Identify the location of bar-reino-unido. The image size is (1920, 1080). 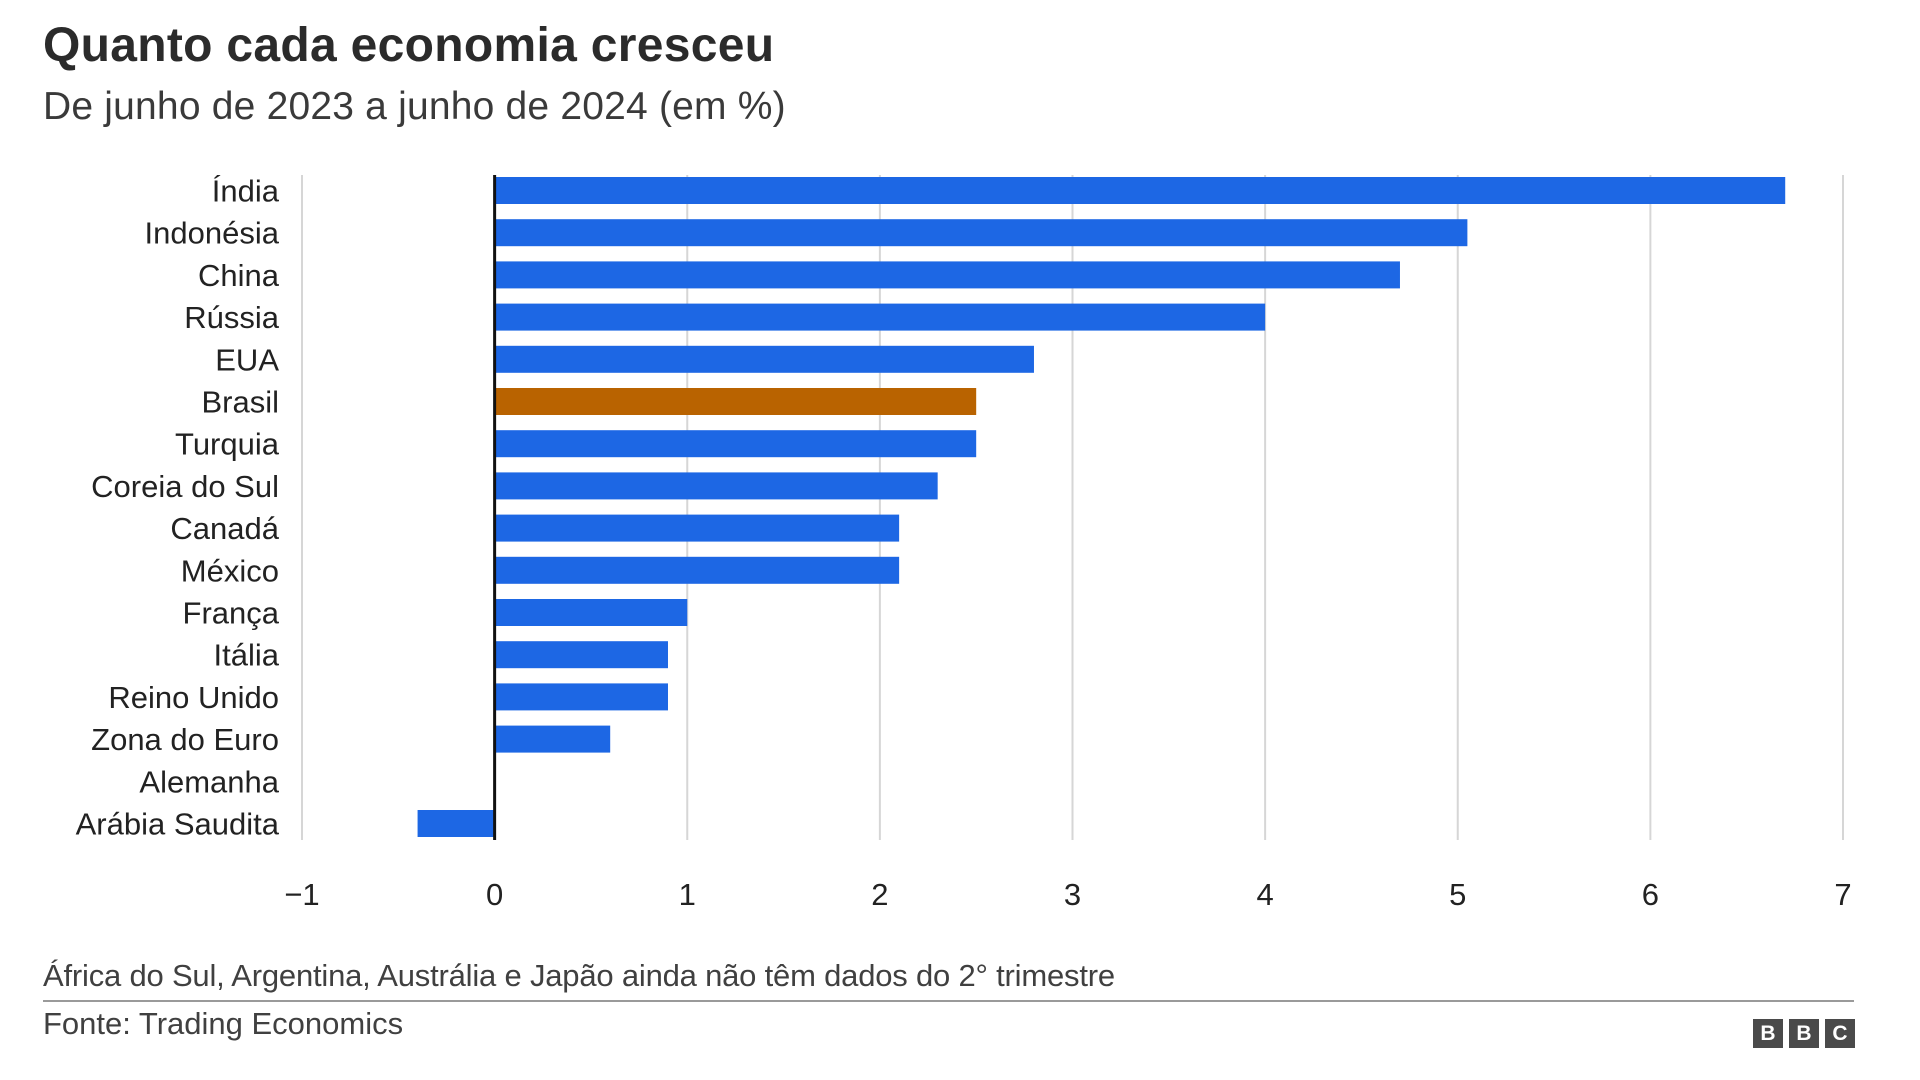
(581, 697).